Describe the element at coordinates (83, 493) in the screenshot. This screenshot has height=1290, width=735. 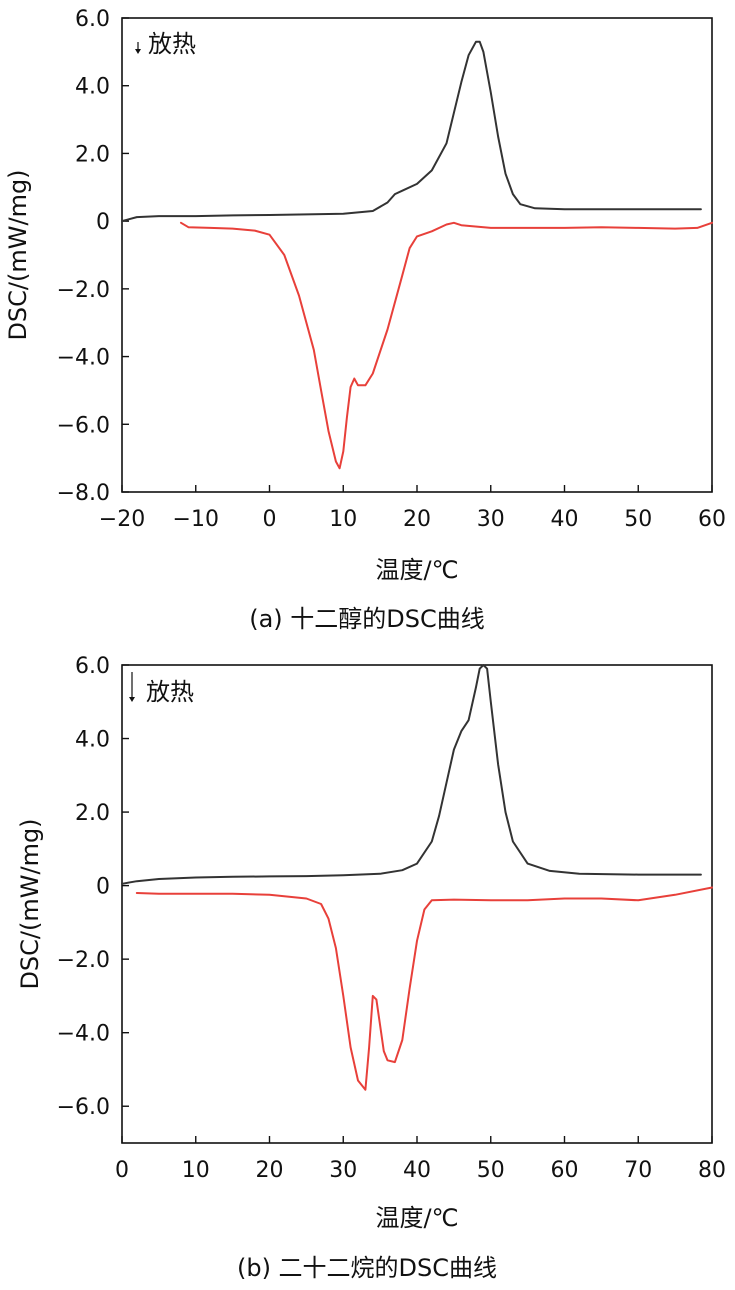
I see `y-tick-label: −8.0` at that location.